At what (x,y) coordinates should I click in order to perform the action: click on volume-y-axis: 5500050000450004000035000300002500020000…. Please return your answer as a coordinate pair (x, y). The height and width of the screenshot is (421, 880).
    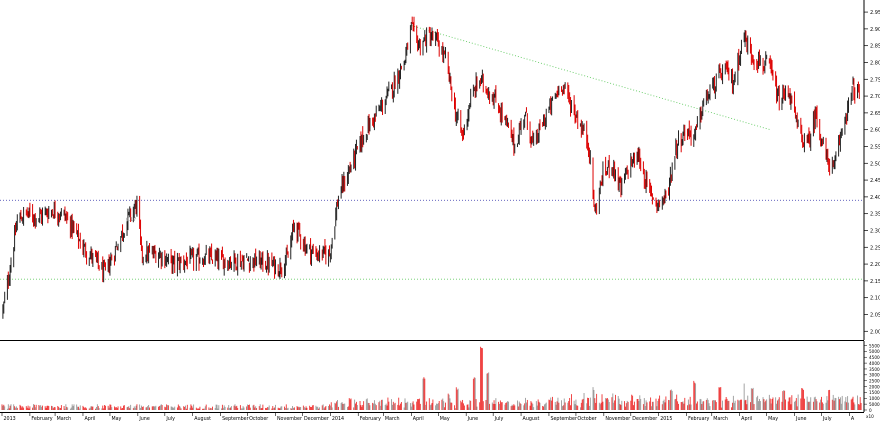
    Looking at the image, I should click on (872, 381).